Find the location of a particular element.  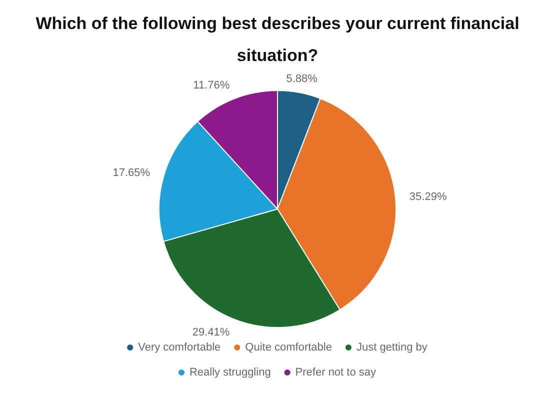

legend-label: Very comfortable is located at coordinates (179, 348).